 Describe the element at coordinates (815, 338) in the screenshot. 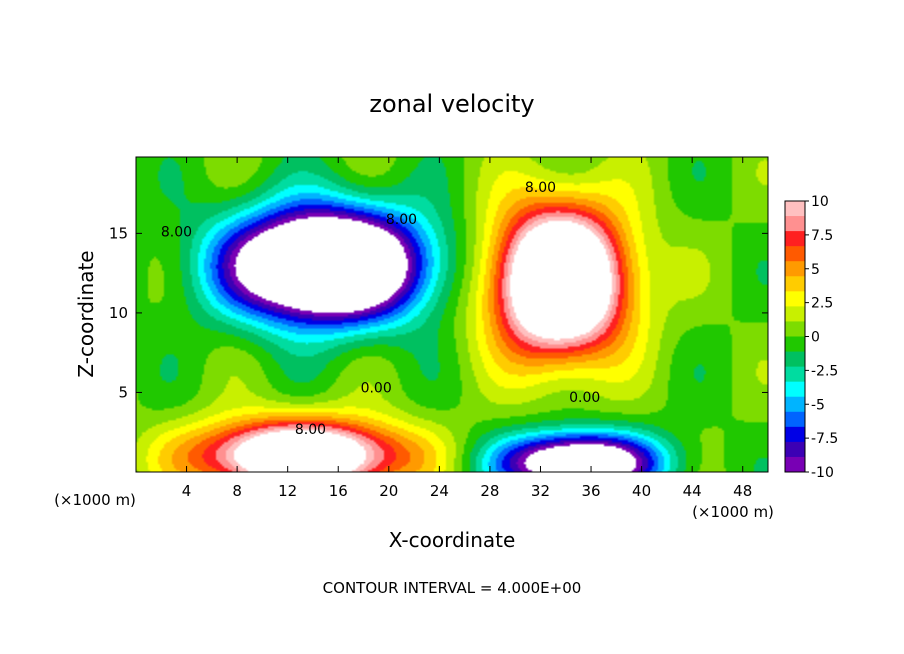

I see `colorbar-label: 0` at that location.